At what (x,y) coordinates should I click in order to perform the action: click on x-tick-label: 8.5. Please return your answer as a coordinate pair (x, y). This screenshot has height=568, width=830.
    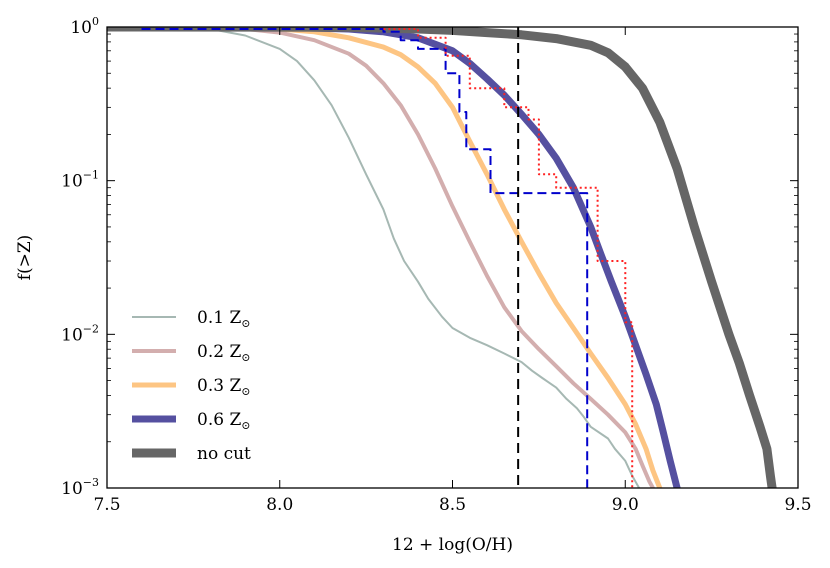
    Looking at the image, I should click on (452, 505).